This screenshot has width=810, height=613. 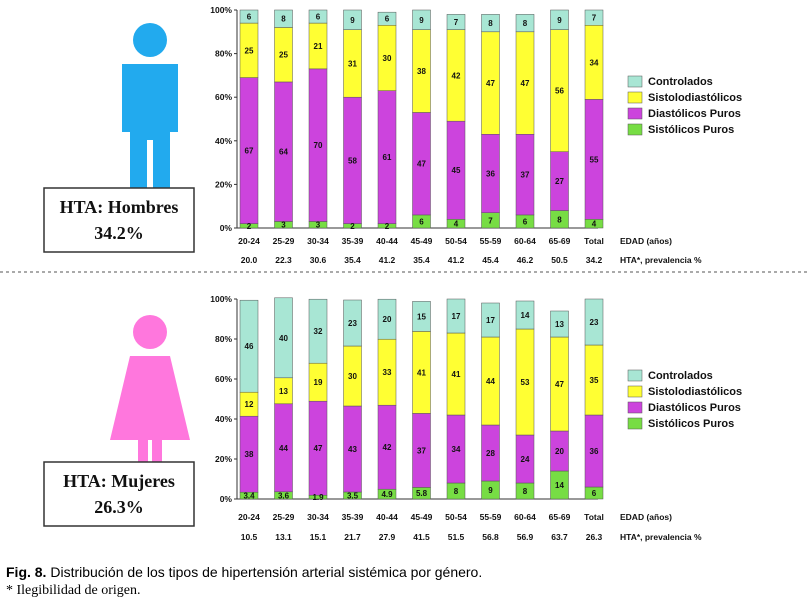 I want to click on x-tick-label: 50-54, so click(x=456, y=517).